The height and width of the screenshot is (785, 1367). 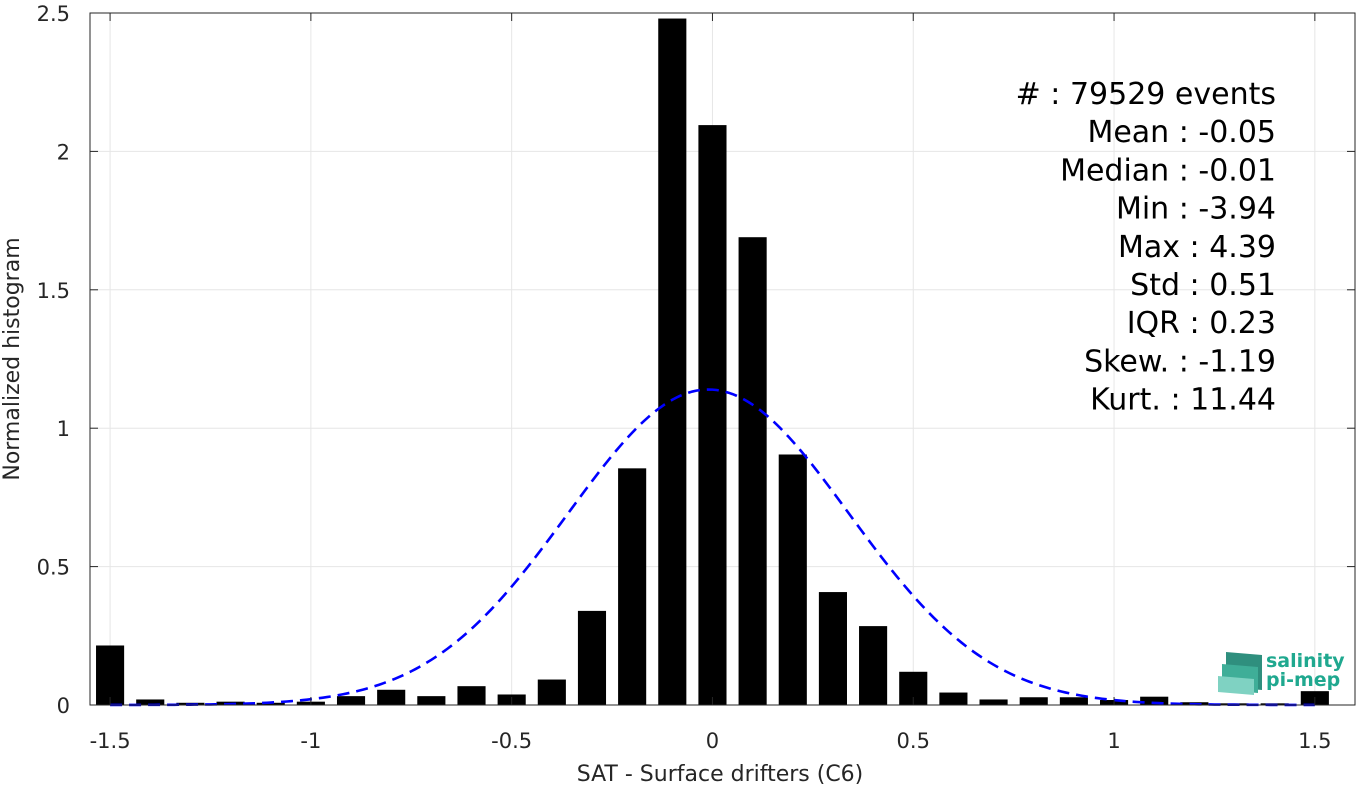 I want to click on stat-line: Max : 4.39, so click(x=1197, y=247).